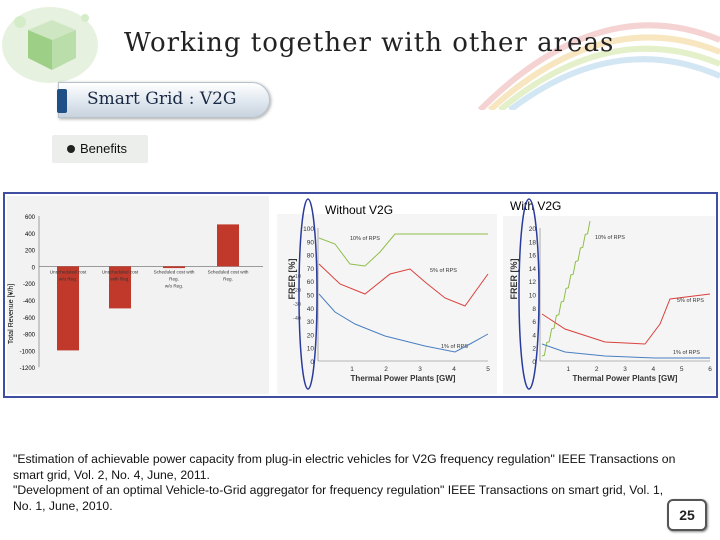 This screenshot has height=540, width=720. What do you see at coordinates (533, 256) in the screenshot?
I see `tick-label: 16` at bounding box center [533, 256].